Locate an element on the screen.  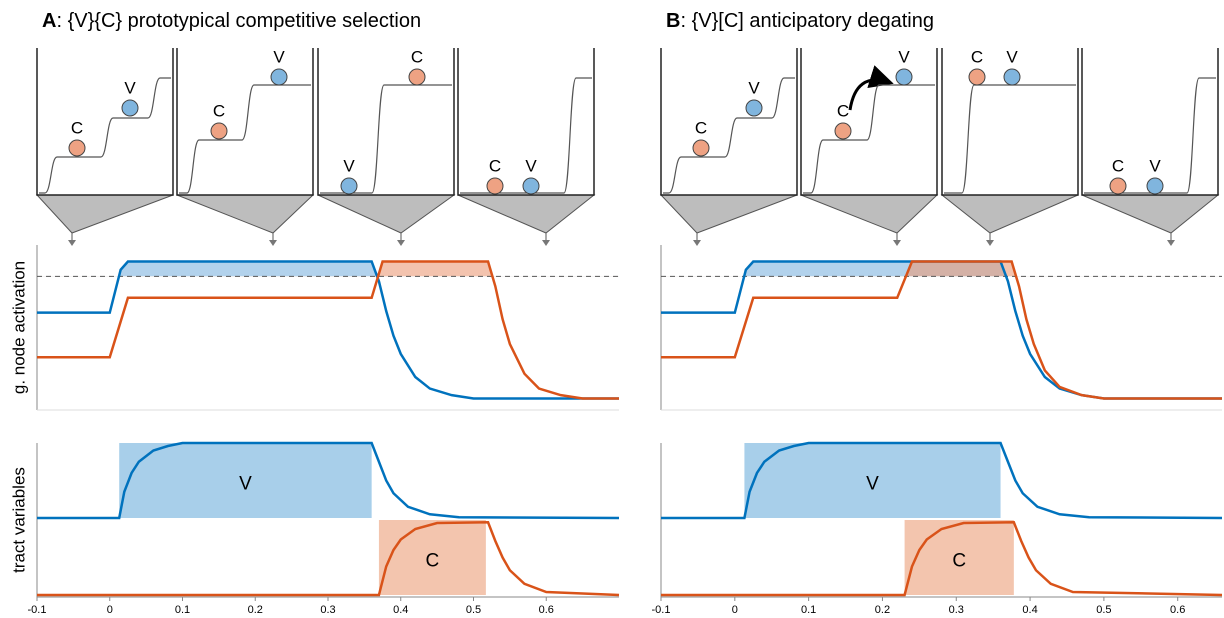
panel-title: B: {V}[C] anticipatory degating is located at coordinates (800, 21).